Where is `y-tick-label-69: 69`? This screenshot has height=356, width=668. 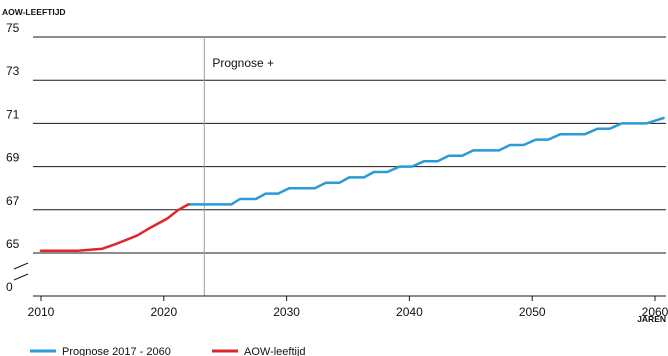
y-tick-label-69: 69 is located at coordinates (13, 158).